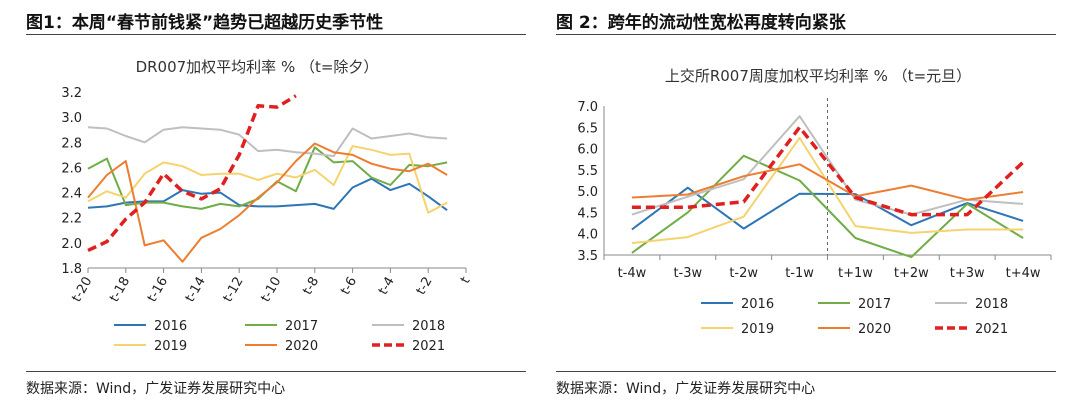 Image resolution: width=1080 pixels, height=409 pixels. What do you see at coordinates (701, 23) in the screenshot?
I see `figure-2-title: 图 2：跨年的流动性宽松再度转向紧张` at bounding box center [701, 23].